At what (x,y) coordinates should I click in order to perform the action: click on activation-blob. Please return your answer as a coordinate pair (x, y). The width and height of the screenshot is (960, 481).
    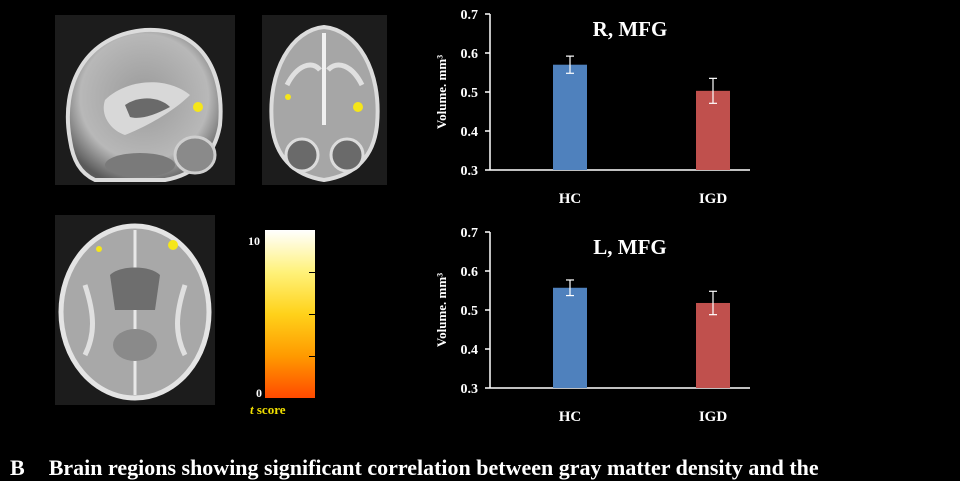
    Looking at the image, I should click on (198, 107).